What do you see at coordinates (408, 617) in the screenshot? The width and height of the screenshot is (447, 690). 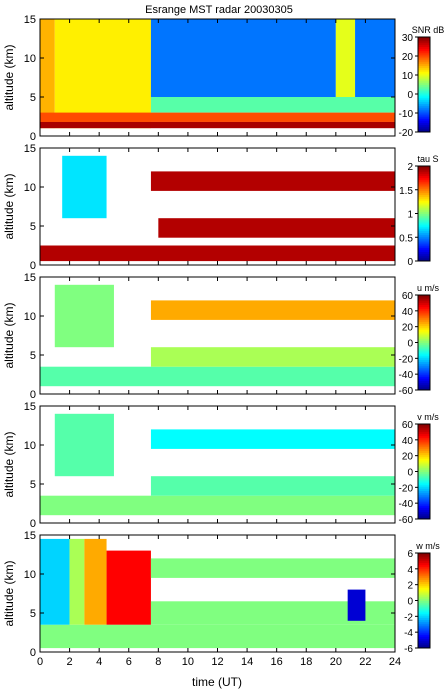 I see `colorbar-tick-label: -2` at bounding box center [408, 617].